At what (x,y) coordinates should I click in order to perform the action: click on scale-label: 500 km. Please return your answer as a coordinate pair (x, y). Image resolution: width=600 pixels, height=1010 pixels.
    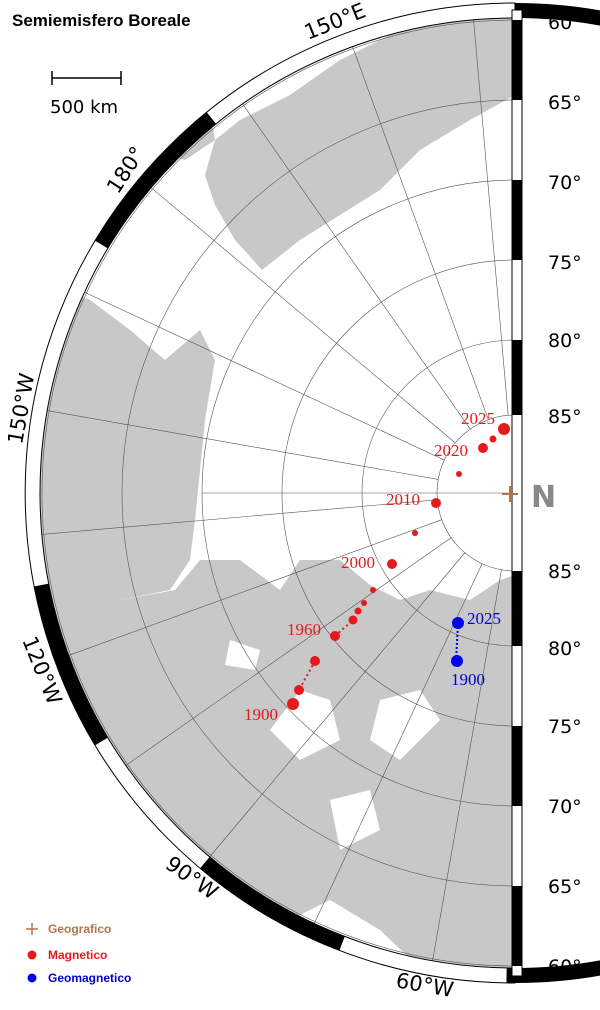
    Looking at the image, I should click on (84, 107).